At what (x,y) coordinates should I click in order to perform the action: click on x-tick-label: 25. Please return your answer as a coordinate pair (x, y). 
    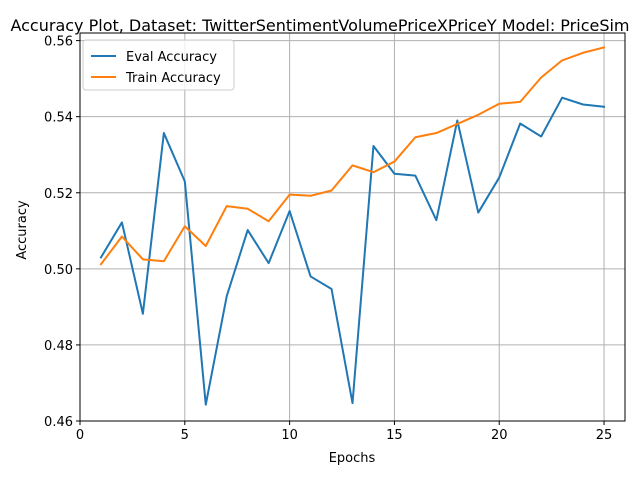
    Looking at the image, I should click on (604, 435).